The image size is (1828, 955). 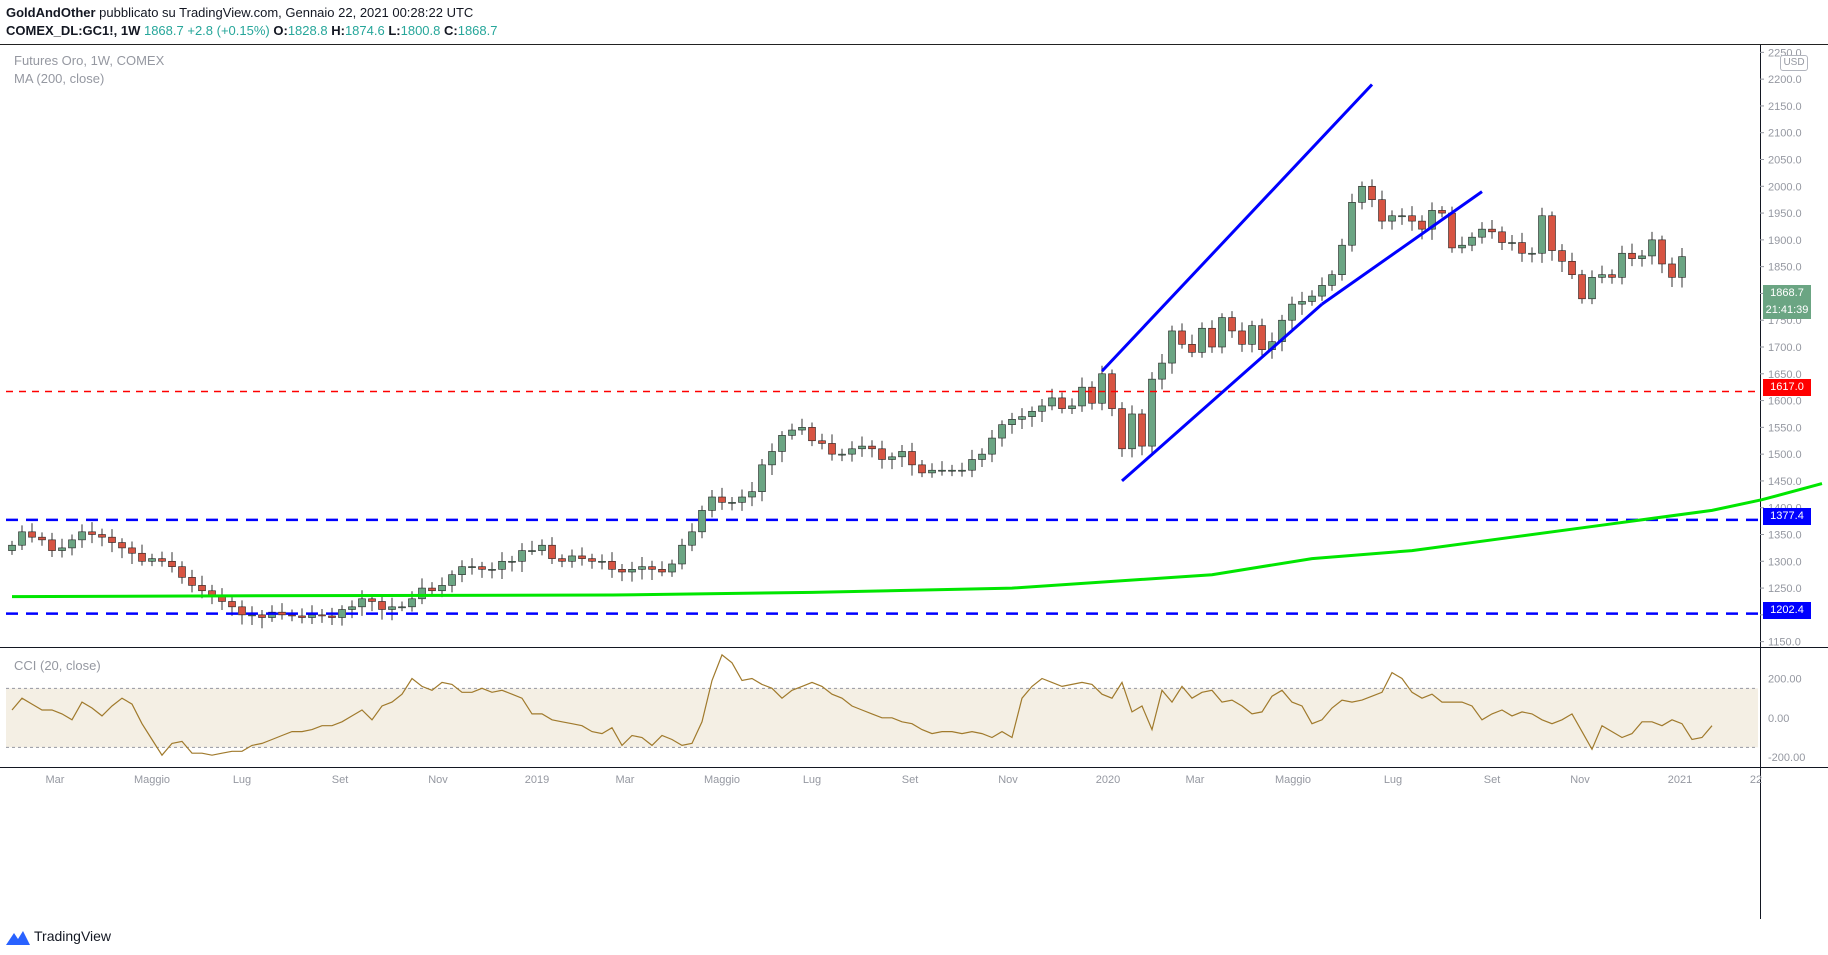 What do you see at coordinates (451, 30) in the screenshot?
I see `close-label: C:` at bounding box center [451, 30].